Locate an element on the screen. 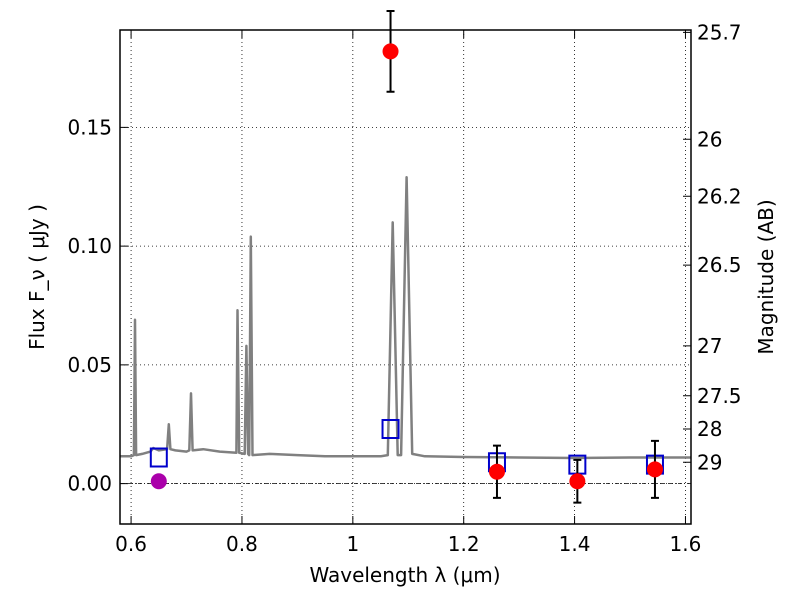 Image resolution: width=800 pixels, height=600 pixels. y-tick-label: 0.15 is located at coordinates (89, 127).